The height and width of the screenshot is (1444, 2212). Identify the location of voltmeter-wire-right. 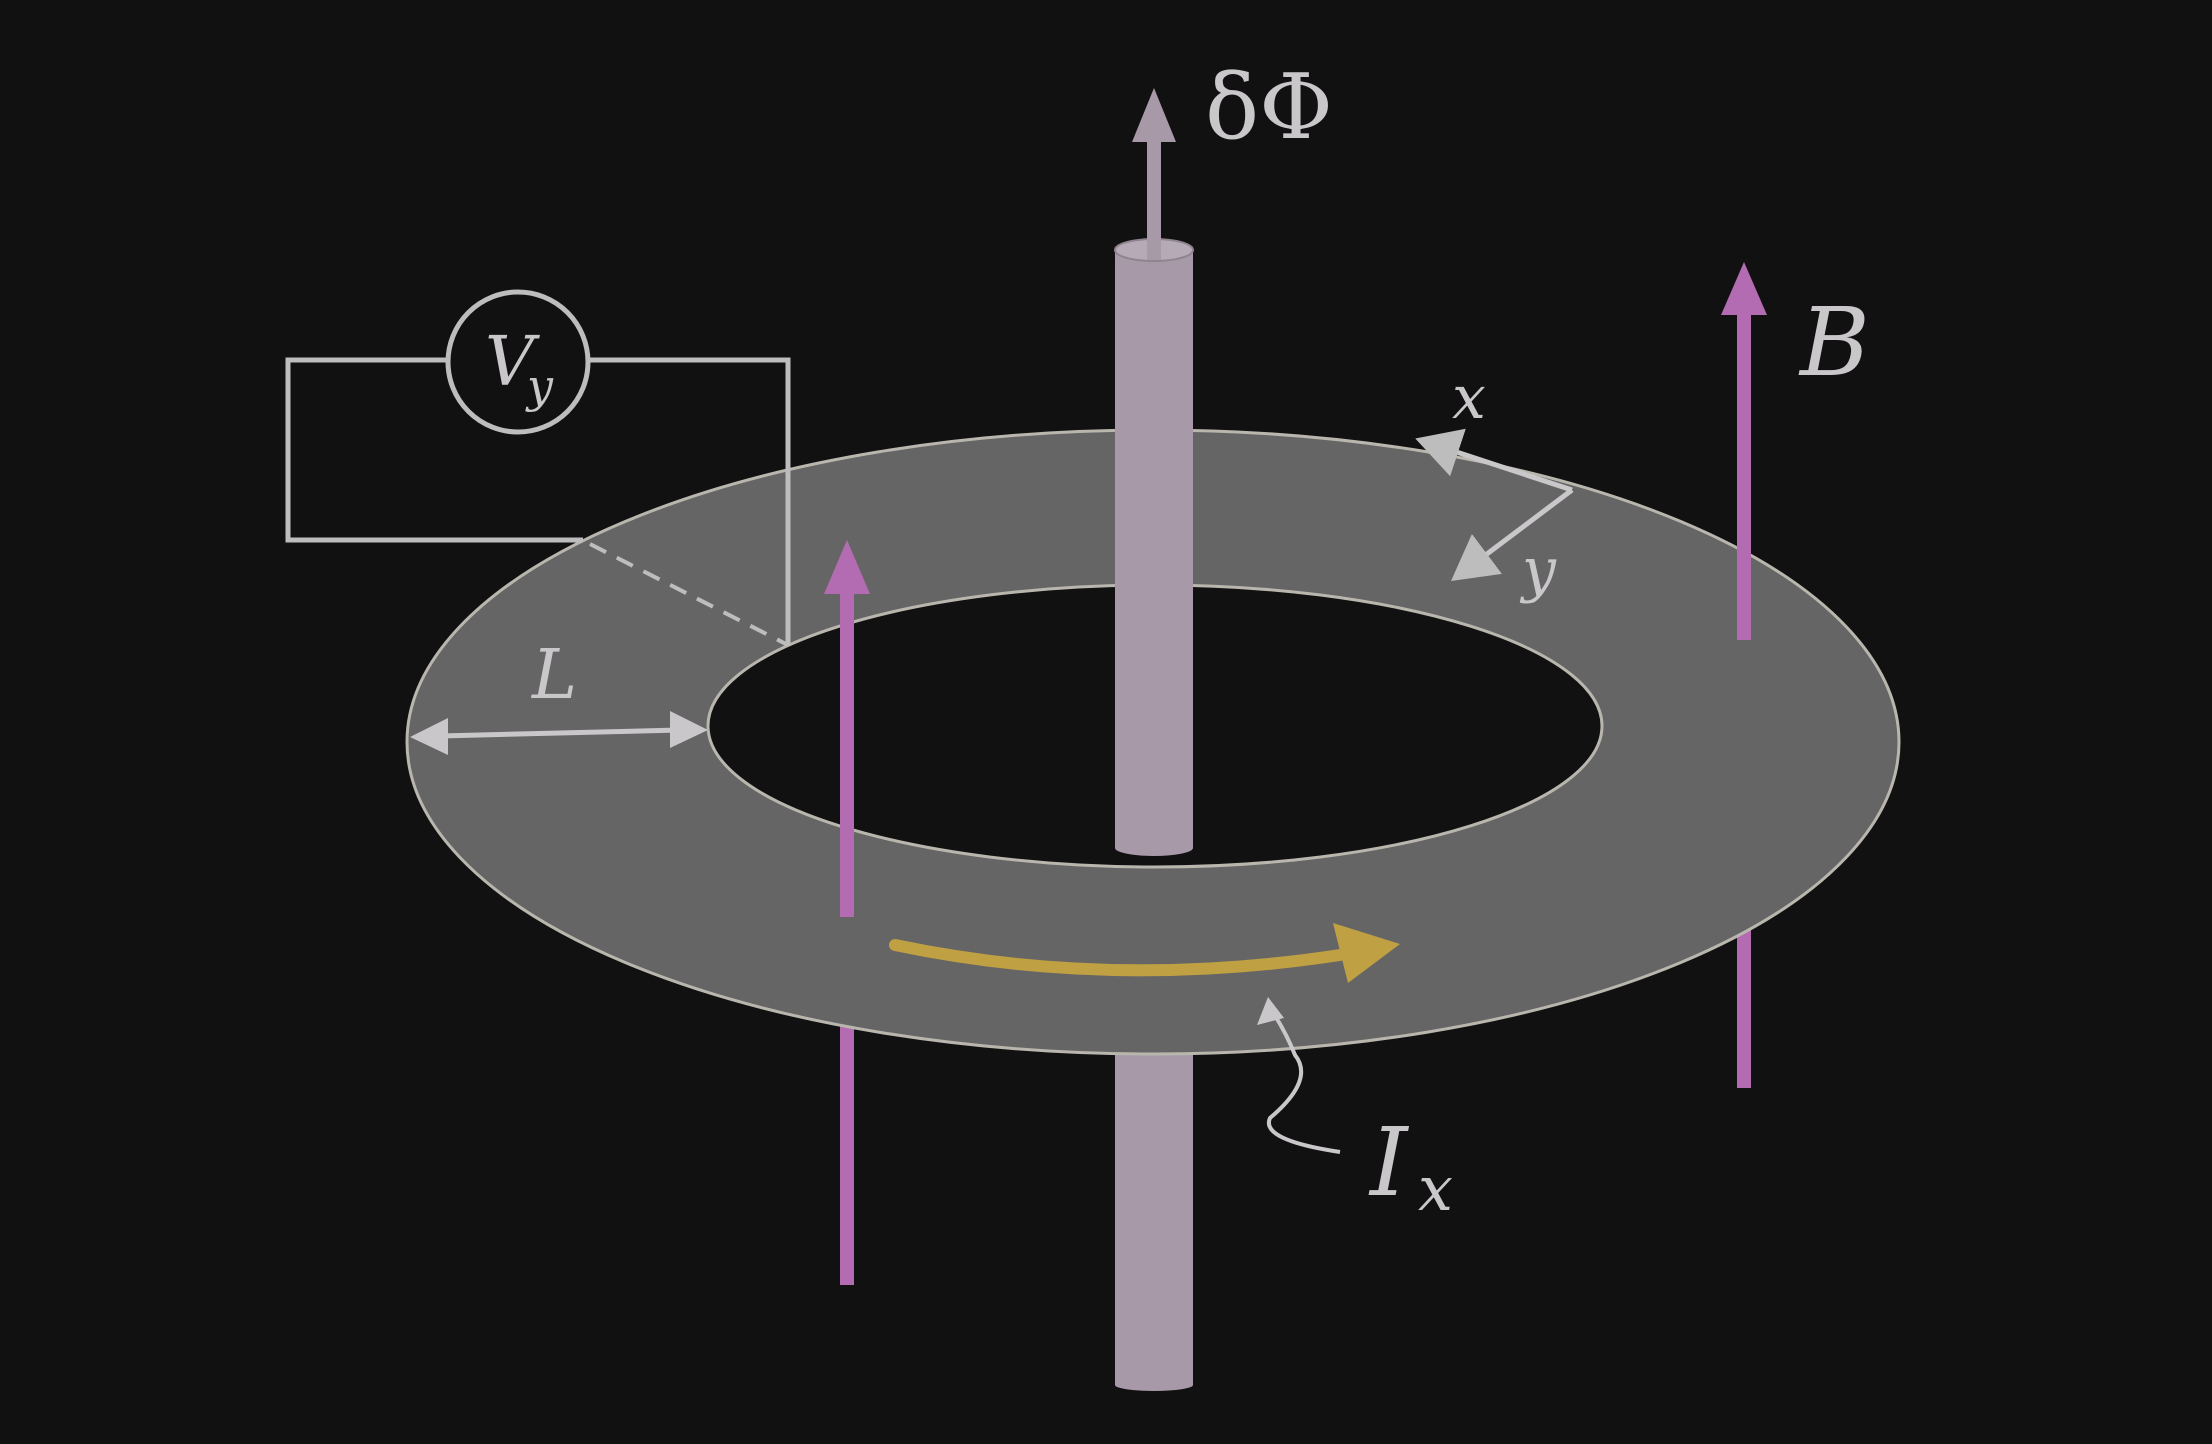
(689, 501).